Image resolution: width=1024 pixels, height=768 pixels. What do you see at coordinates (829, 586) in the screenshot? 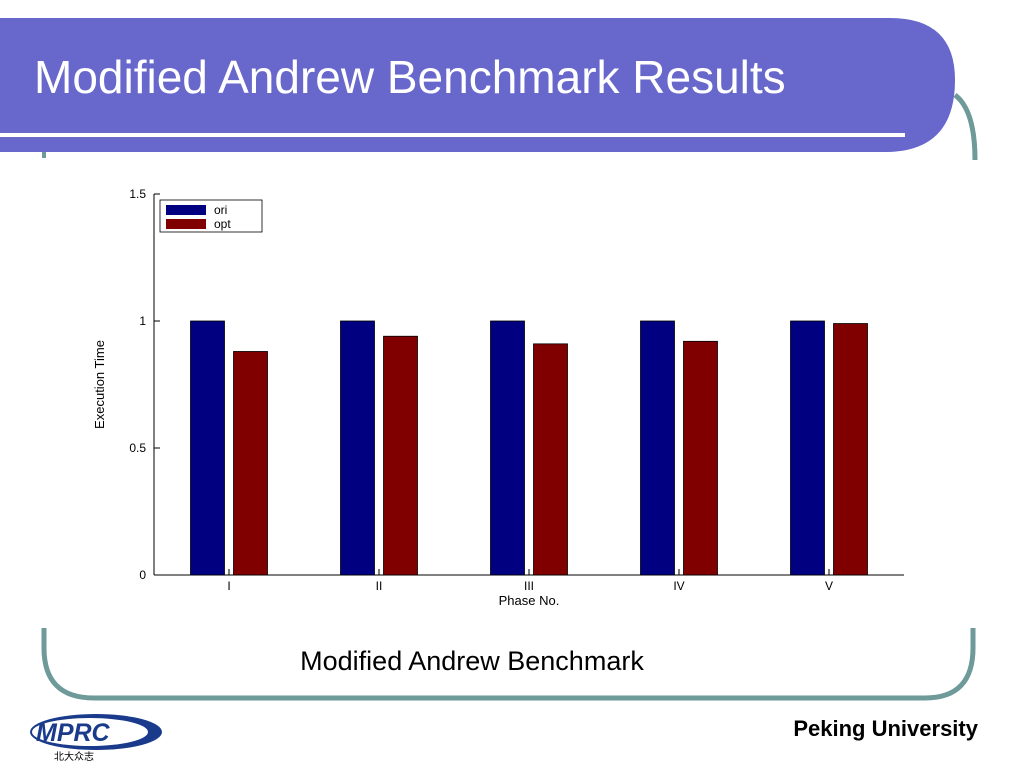
I see `x-tick-label: V` at bounding box center [829, 586].